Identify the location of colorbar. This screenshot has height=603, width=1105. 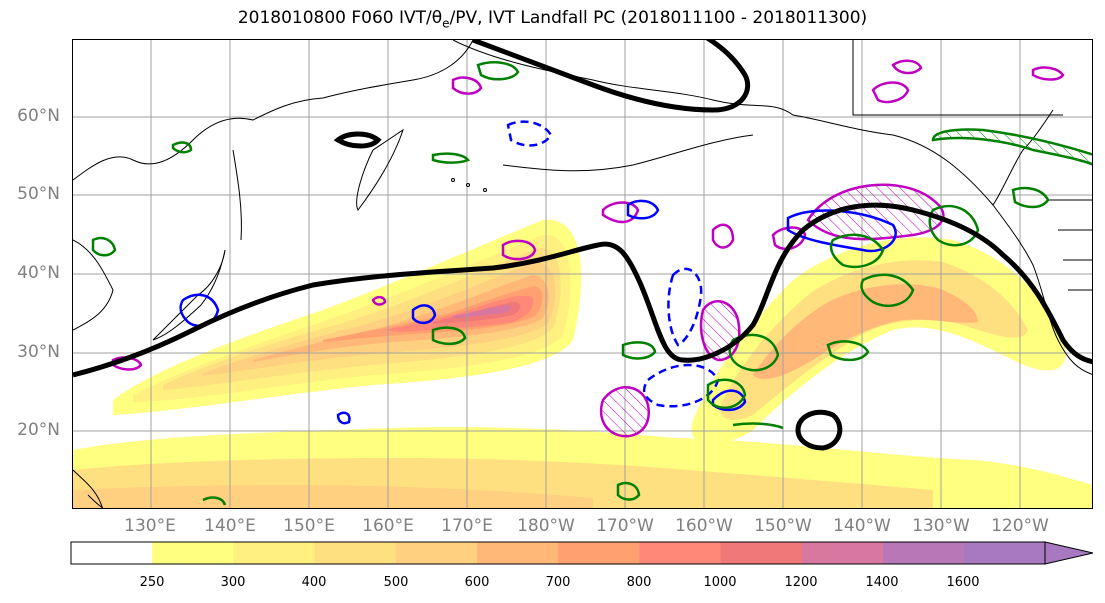
(585, 553).